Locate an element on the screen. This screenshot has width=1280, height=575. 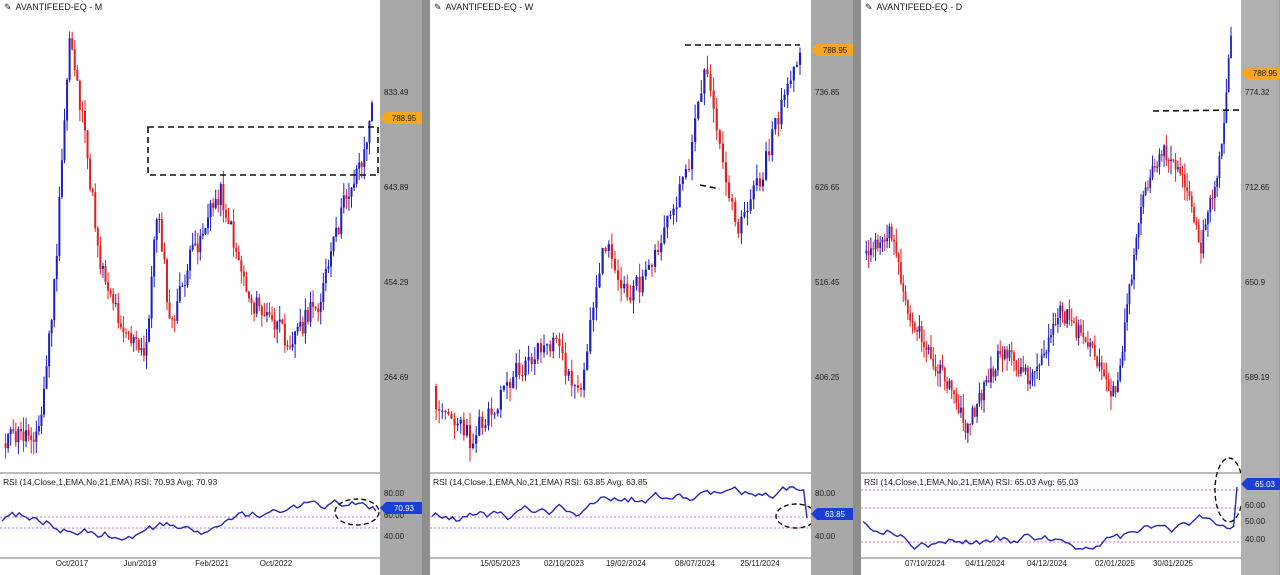
time-axis-label: Oct/2017 is located at coordinates (72, 563).